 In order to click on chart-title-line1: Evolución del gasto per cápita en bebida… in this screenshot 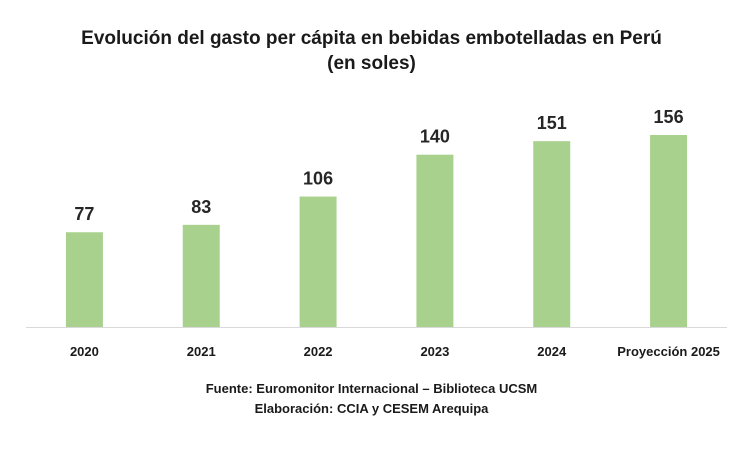, I will do `click(371, 38)`.